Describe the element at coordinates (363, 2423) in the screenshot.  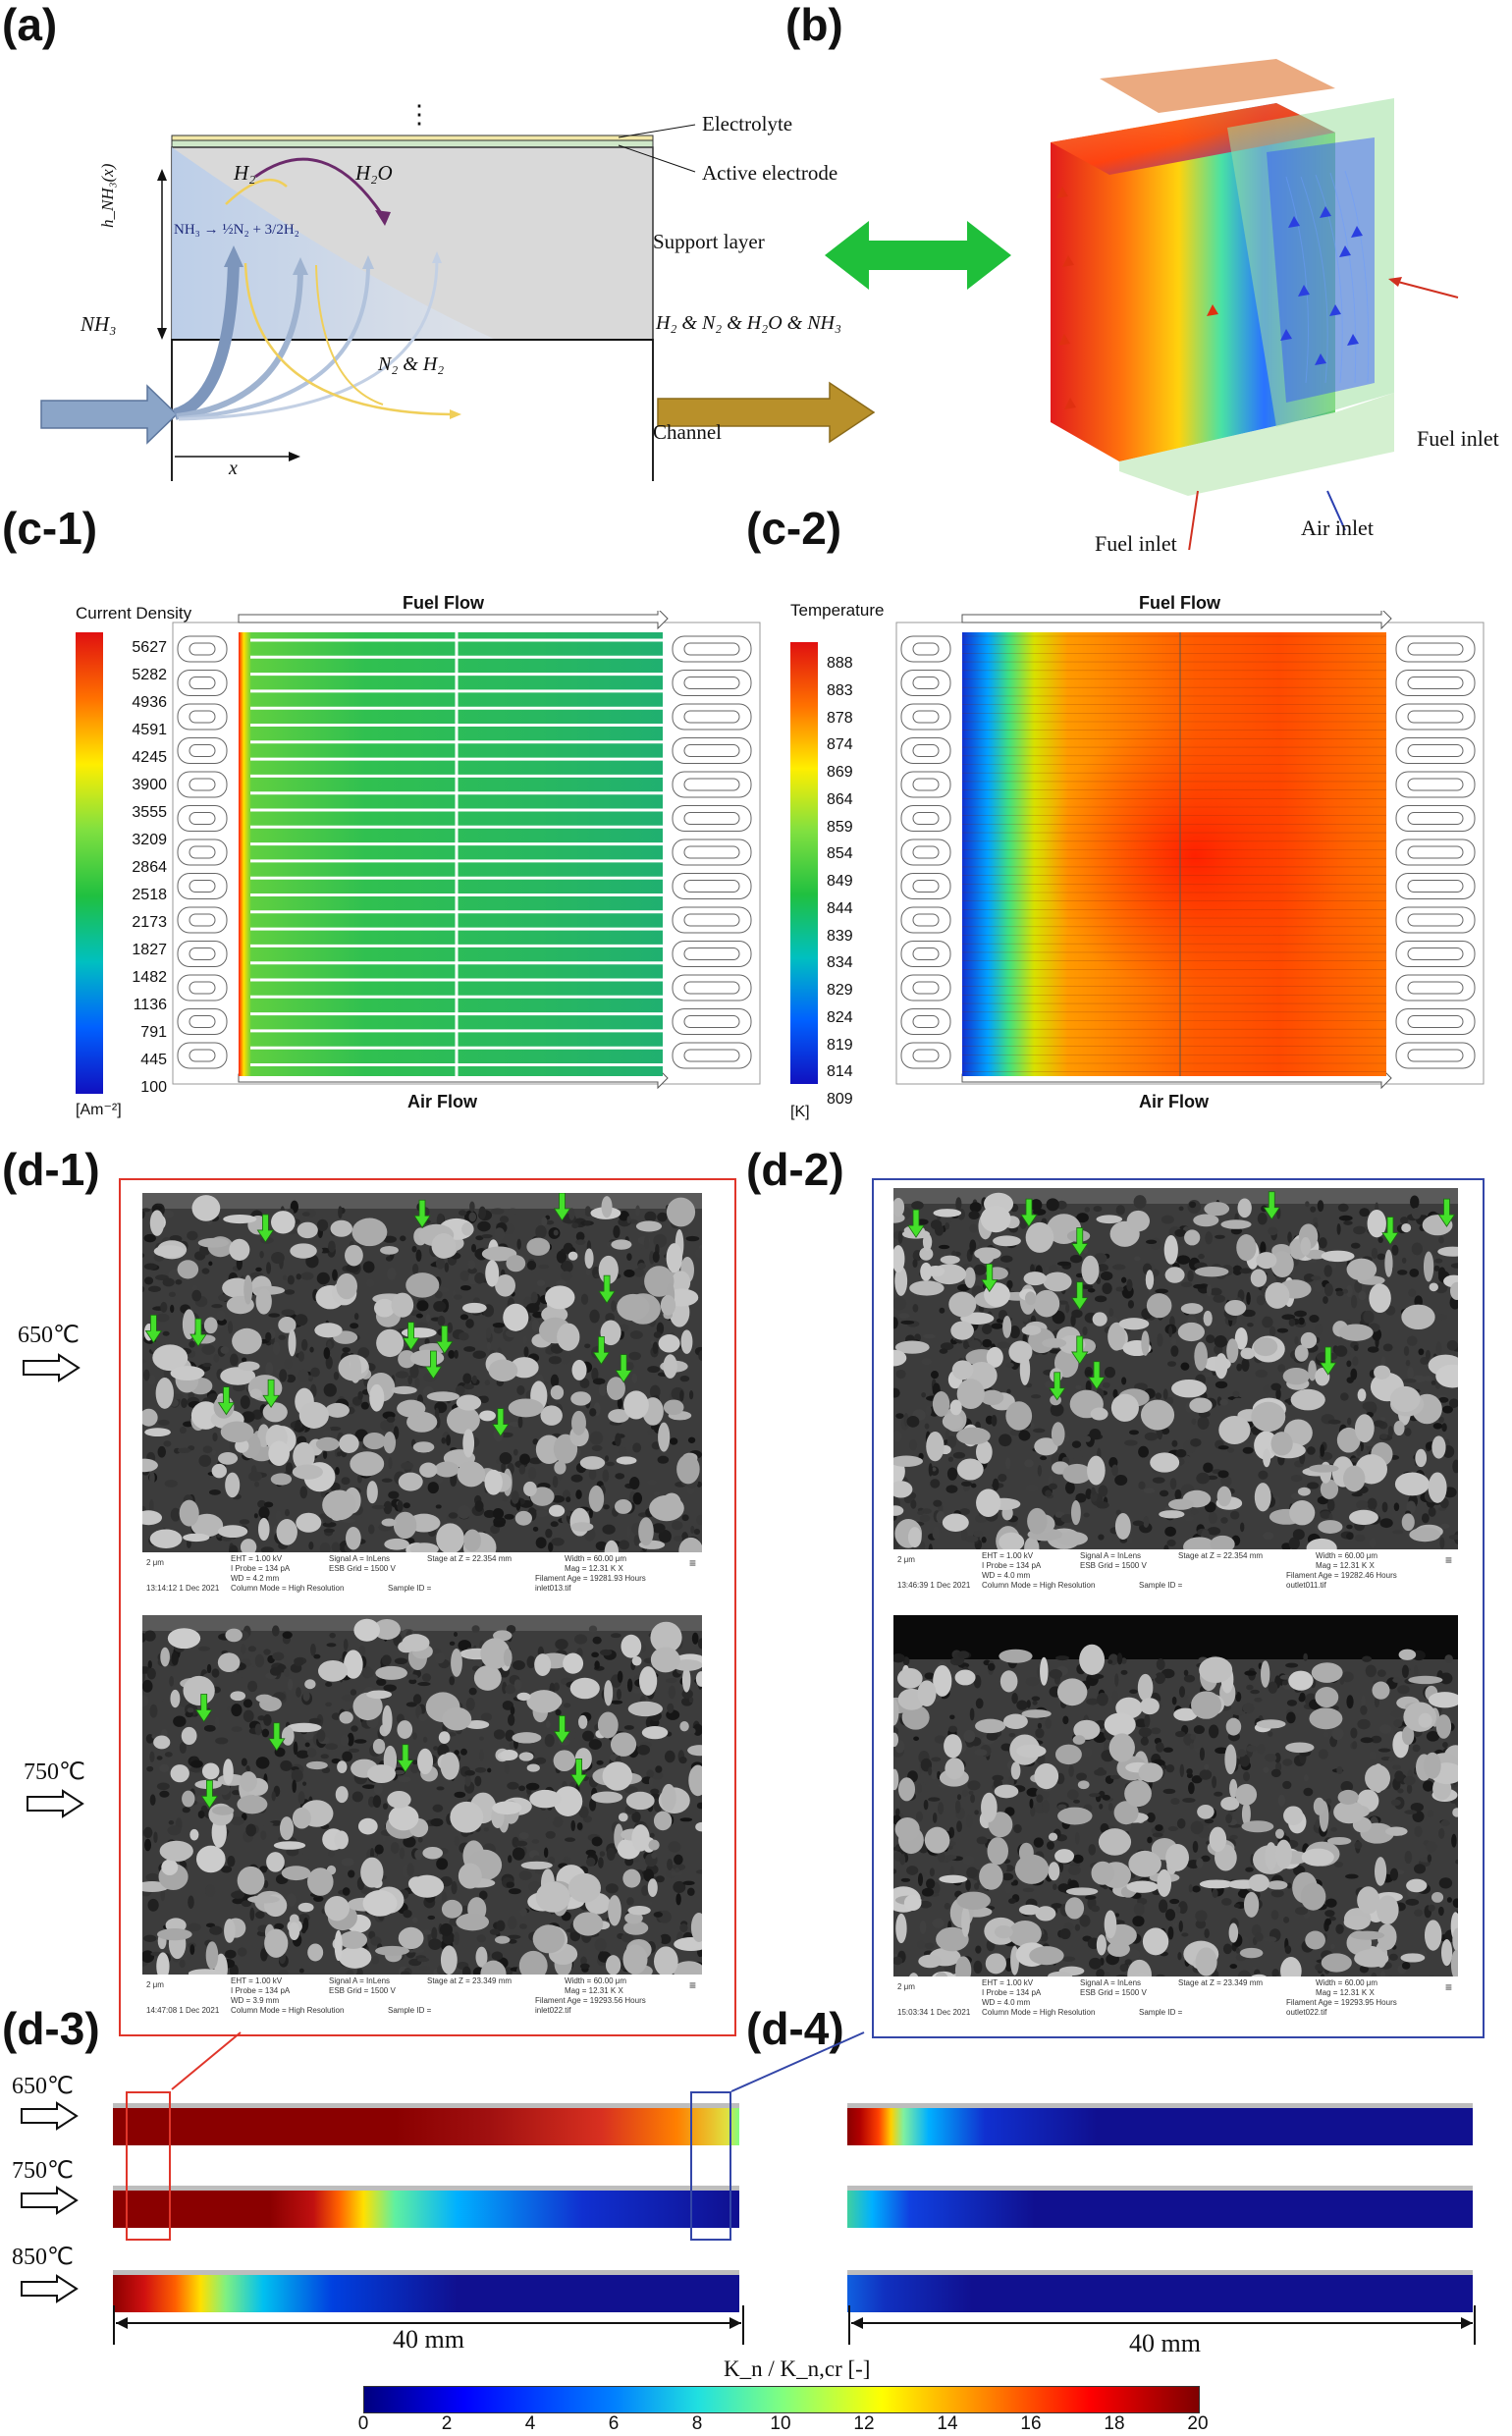
I see `kn-colorbar-tick-label: 0` at that location.